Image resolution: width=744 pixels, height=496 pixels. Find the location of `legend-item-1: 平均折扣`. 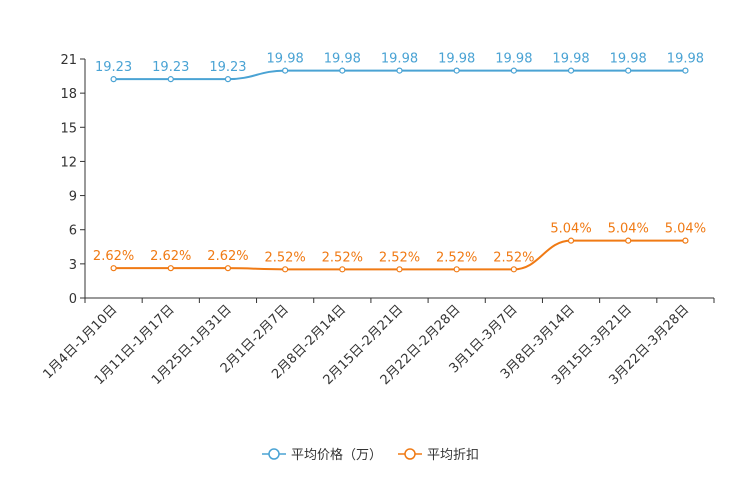

legend-item-1: 平均折扣 is located at coordinates (438, 455).